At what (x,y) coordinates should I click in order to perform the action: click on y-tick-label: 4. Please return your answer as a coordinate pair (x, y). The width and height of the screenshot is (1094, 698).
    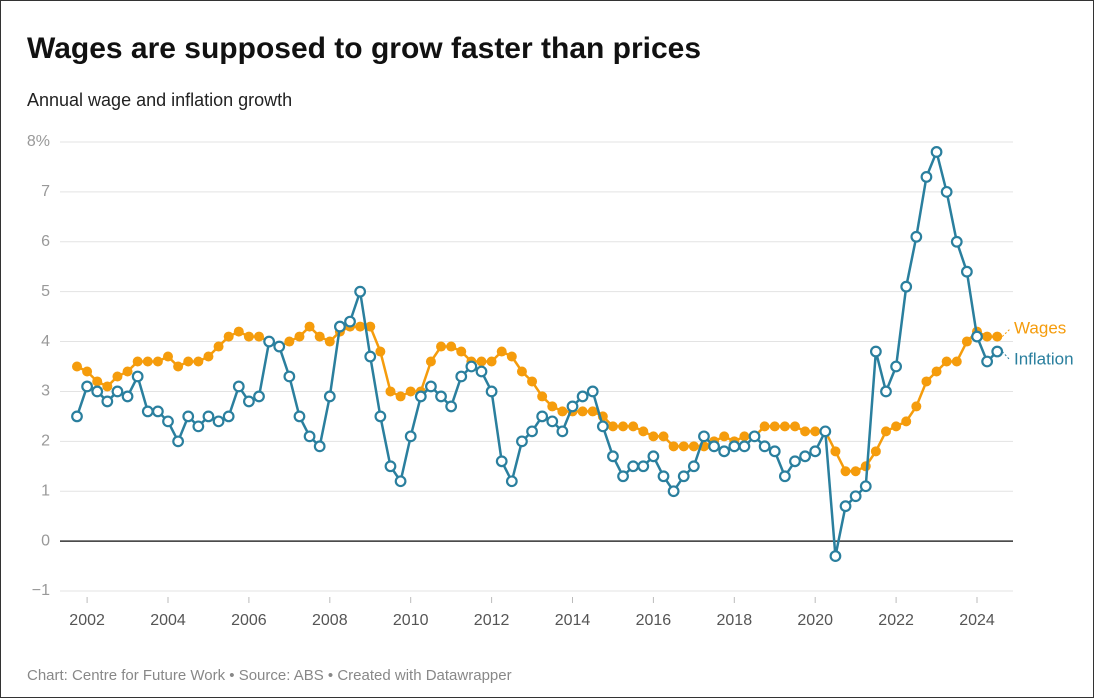
    Looking at the image, I should click on (45, 341).